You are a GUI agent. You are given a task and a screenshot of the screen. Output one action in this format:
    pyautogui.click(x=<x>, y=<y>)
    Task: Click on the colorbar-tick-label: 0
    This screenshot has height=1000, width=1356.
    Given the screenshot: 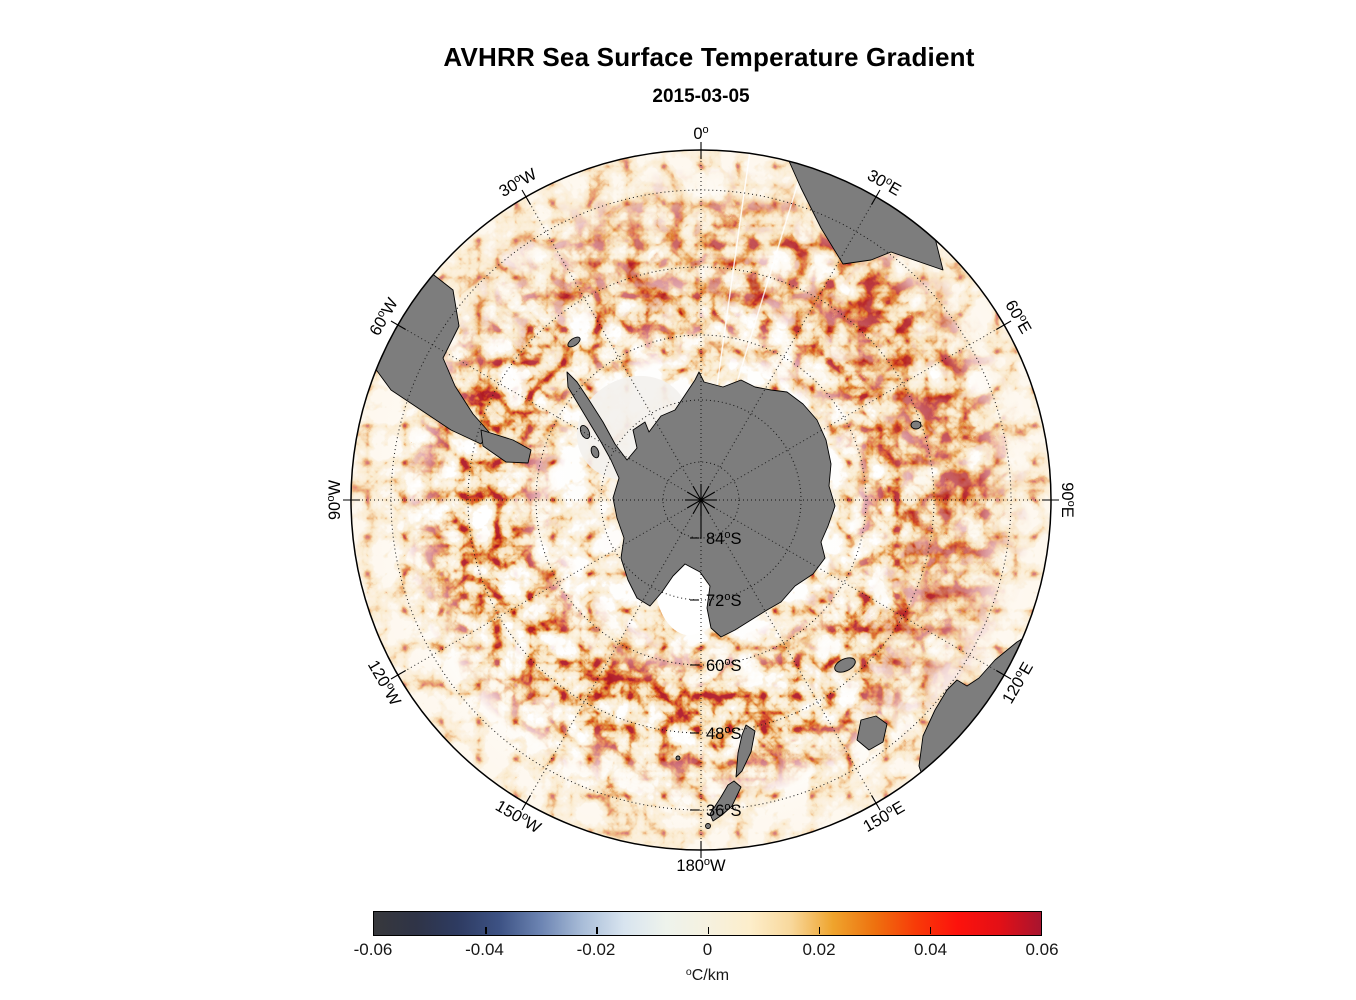 What is the action you would take?
    pyautogui.click(x=707, y=949)
    